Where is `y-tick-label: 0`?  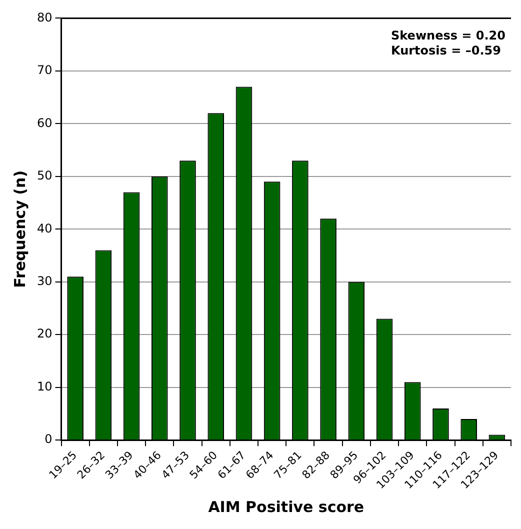
y-tick-label: 0 is located at coordinates (48, 439).